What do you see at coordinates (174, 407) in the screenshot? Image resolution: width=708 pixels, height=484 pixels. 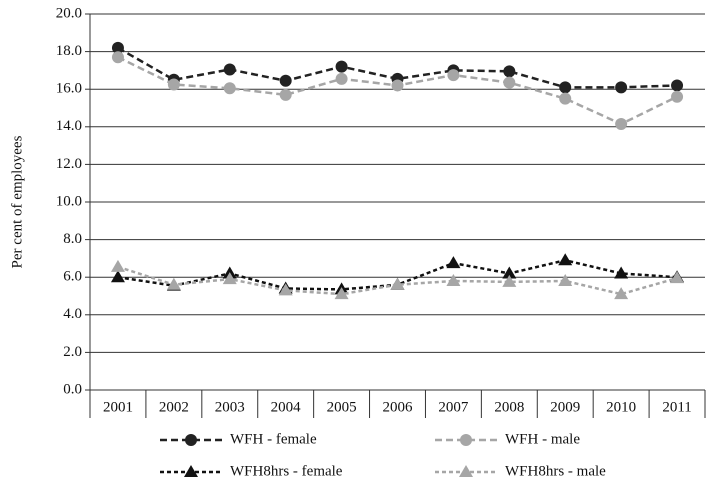 I see `x-tick-label: 2002` at bounding box center [174, 407].